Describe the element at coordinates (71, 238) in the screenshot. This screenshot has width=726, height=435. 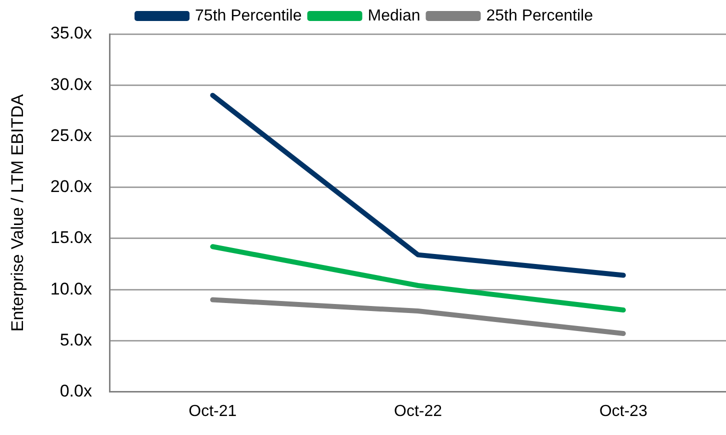
I see `y-tick-label: 15.0x` at that location.